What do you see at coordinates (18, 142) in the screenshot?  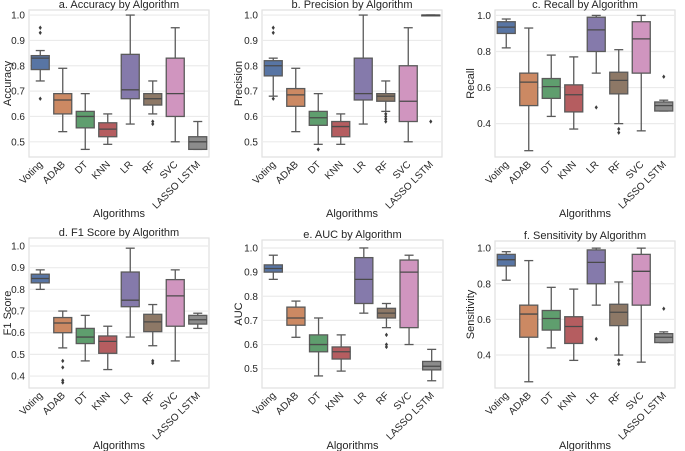 I see `y-tick-label: 0.5` at bounding box center [18, 142].